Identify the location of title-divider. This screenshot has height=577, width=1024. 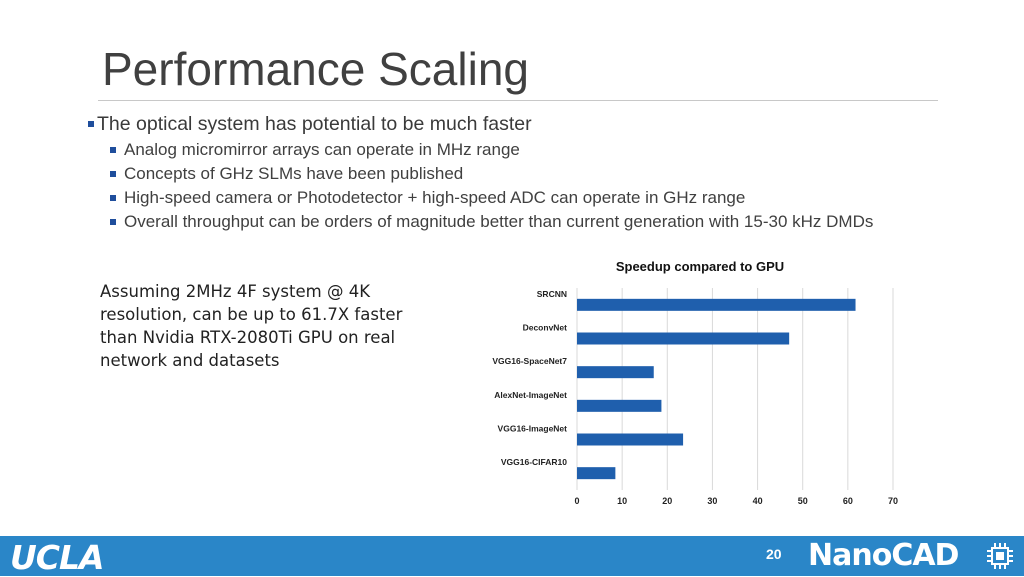
(518, 100).